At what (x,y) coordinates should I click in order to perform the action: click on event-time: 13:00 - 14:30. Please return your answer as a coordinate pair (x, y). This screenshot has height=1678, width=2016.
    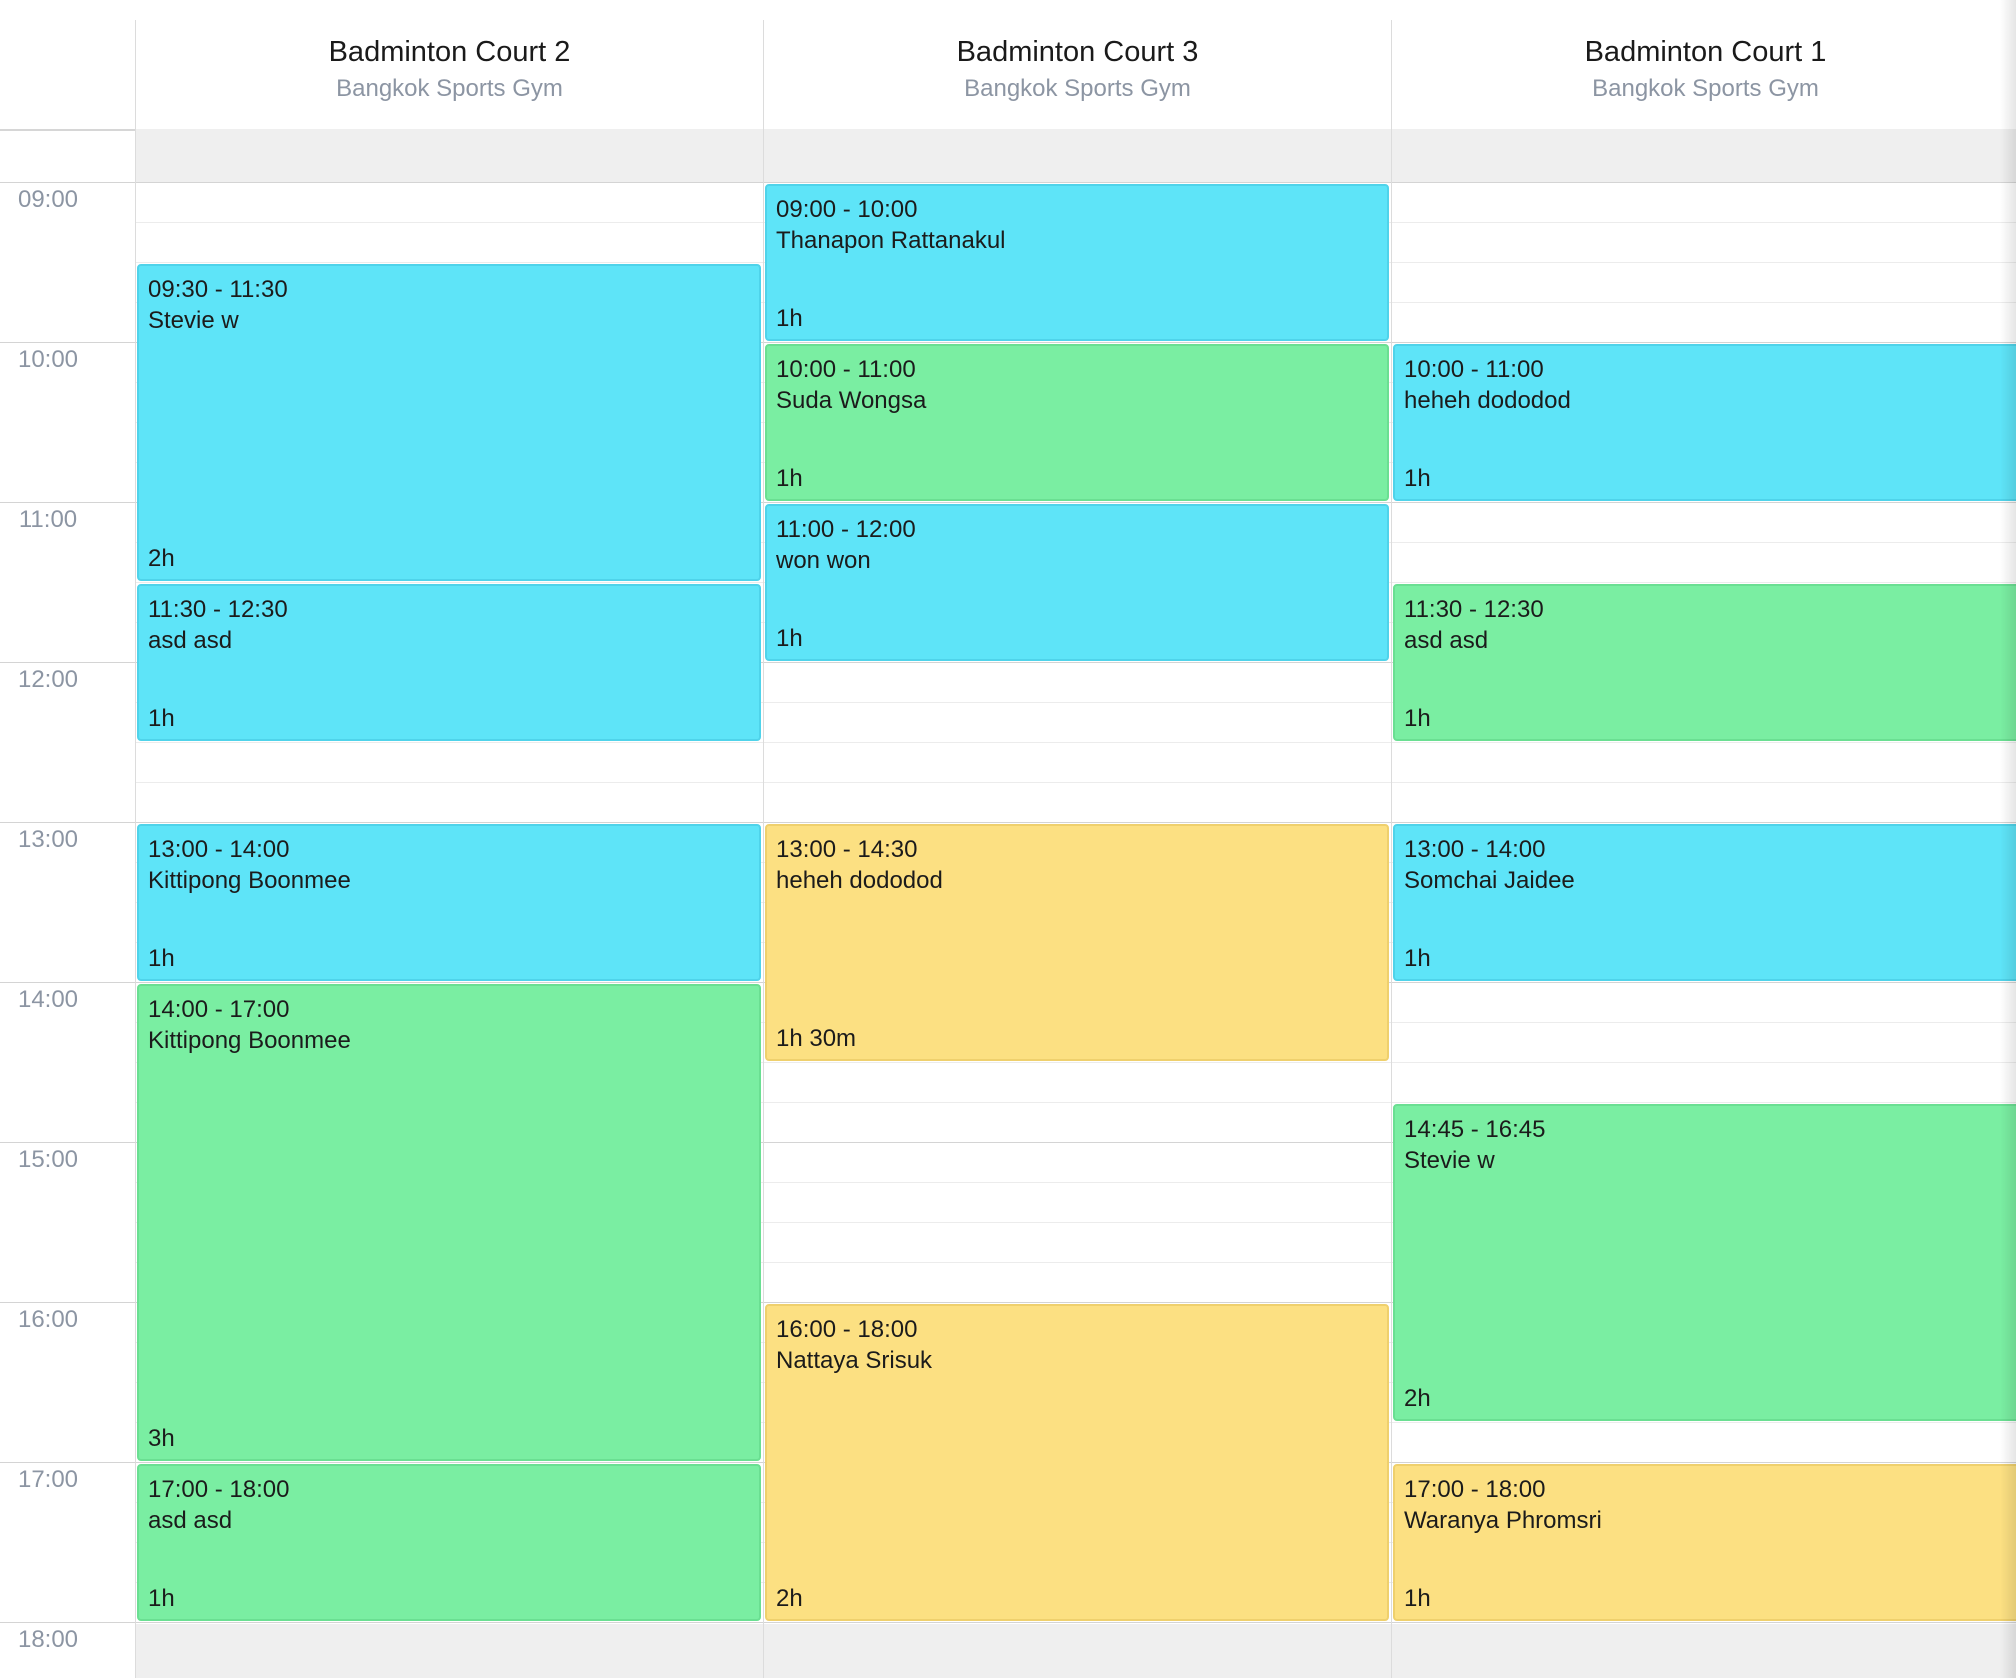
    Looking at the image, I should click on (847, 849).